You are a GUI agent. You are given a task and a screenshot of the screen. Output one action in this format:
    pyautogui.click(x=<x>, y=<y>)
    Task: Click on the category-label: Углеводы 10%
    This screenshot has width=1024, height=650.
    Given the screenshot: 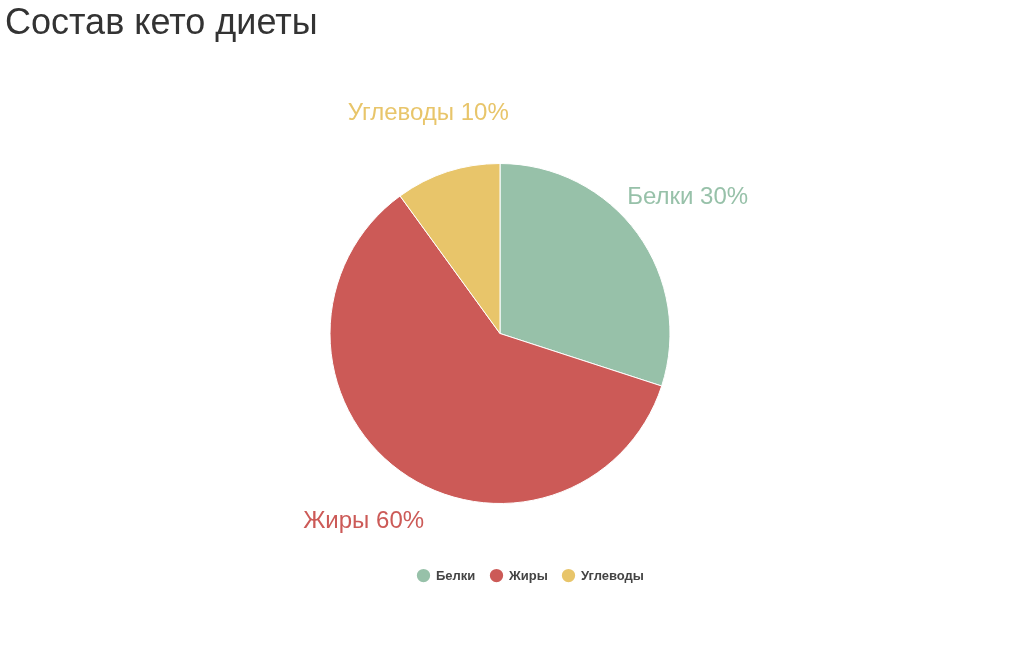 What is the action you would take?
    pyautogui.click(x=428, y=111)
    